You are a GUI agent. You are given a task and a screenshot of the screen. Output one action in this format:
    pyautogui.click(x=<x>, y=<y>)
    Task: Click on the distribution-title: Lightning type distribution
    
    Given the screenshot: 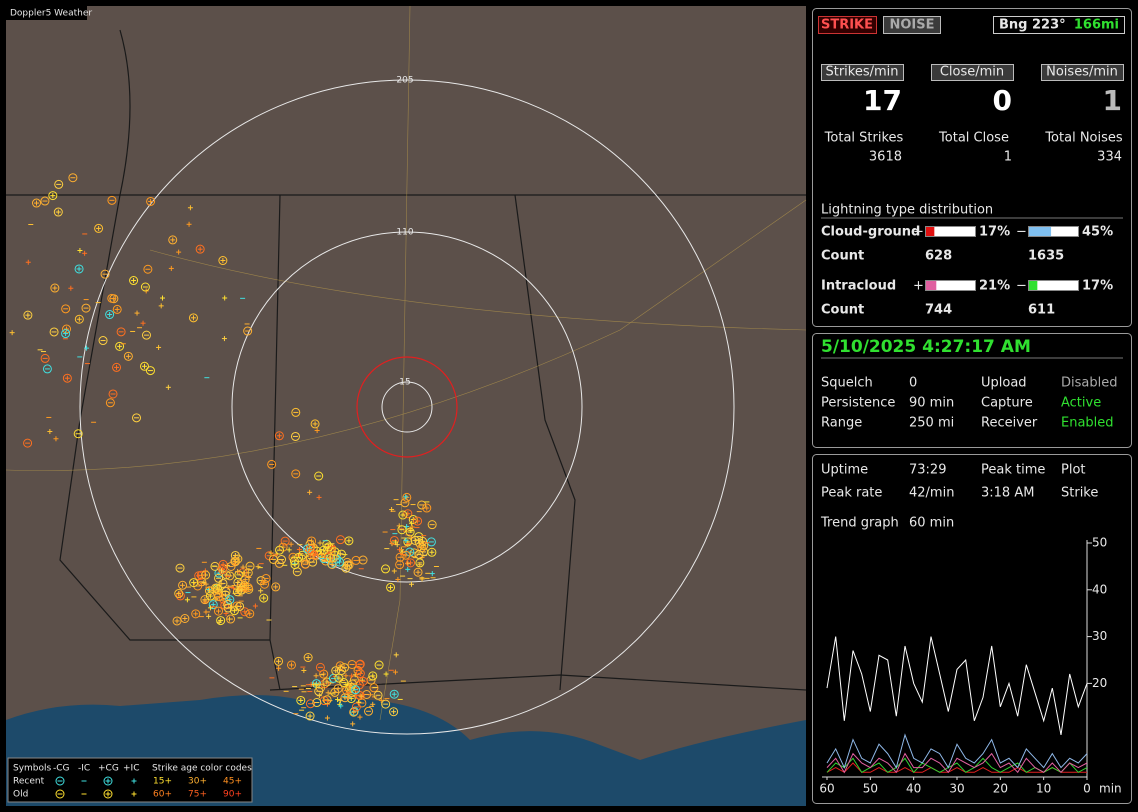 What is the action you would take?
    pyautogui.click(x=907, y=210)
    